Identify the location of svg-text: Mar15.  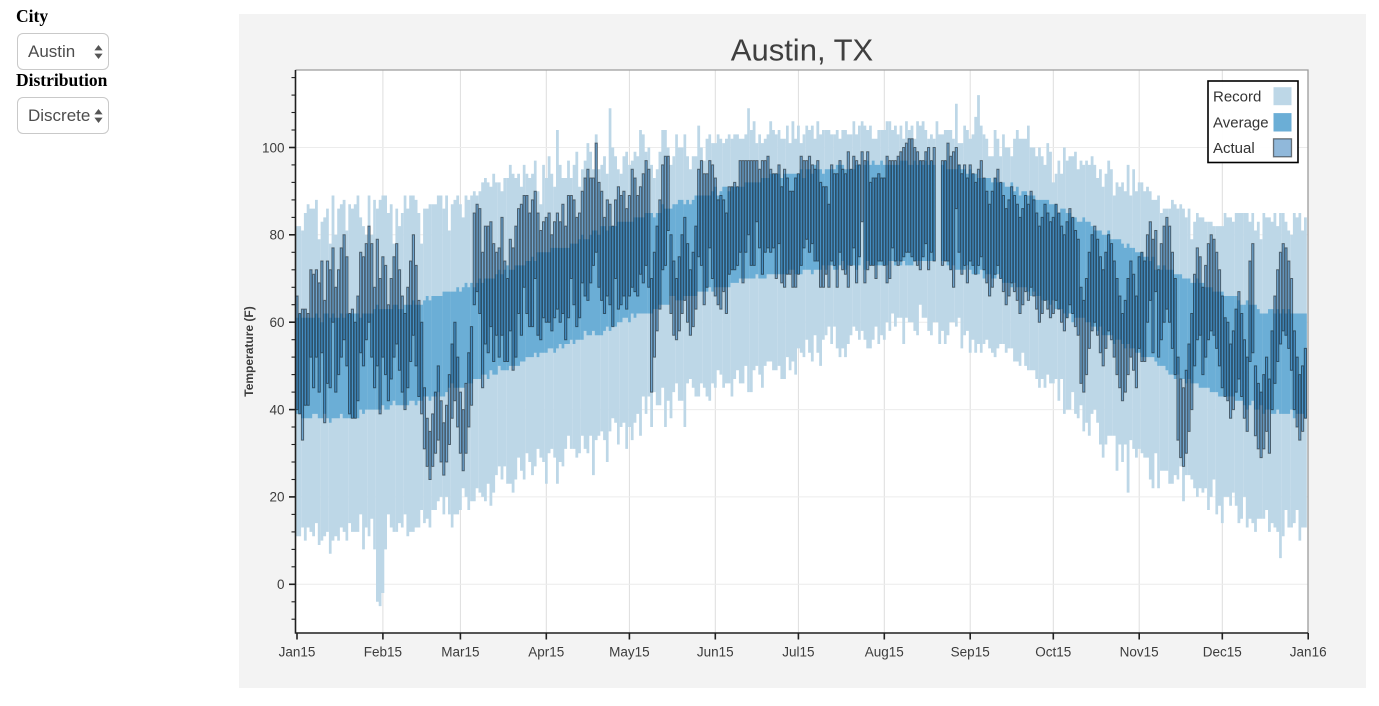
(460, 652).